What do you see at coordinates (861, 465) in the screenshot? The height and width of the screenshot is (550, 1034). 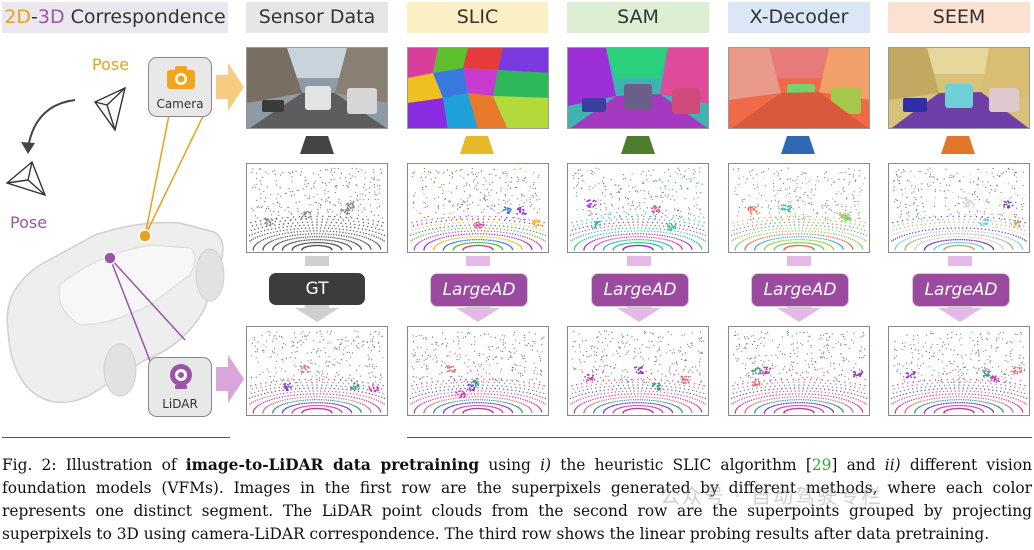 I see `caption-mid3: and` at bounding box center [861, 465].